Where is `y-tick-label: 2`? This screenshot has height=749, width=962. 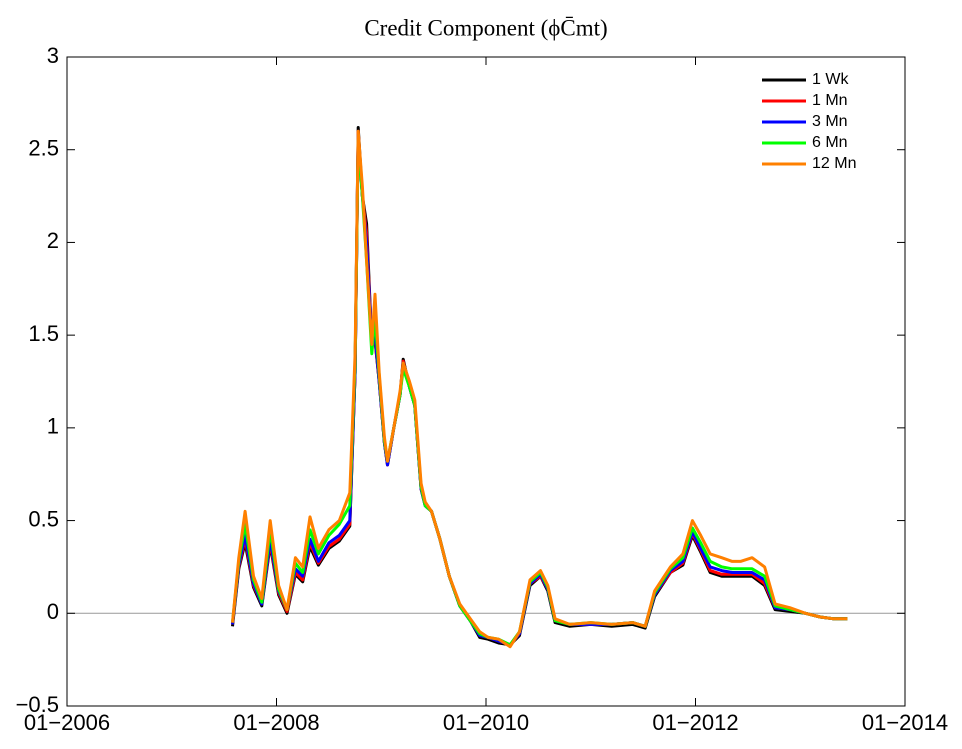
y-tick-label: 2 is located at coordinates (53, 240).